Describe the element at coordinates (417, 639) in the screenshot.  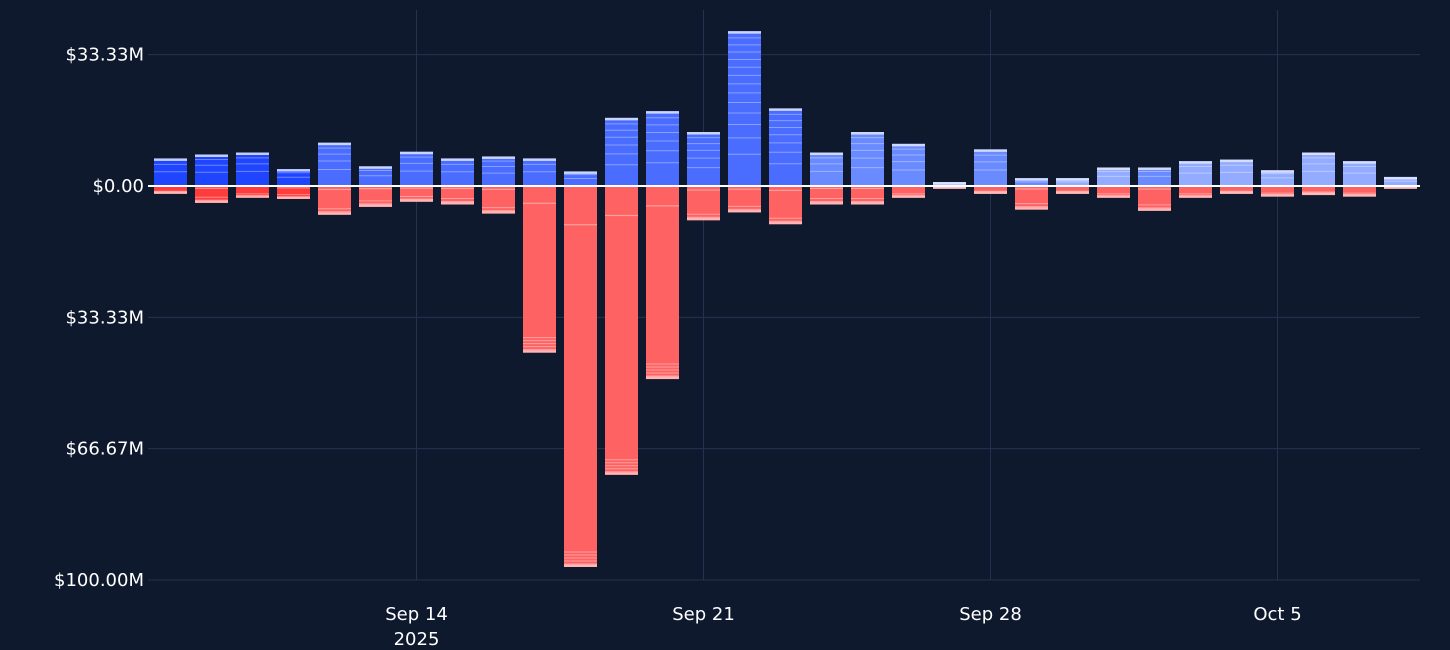
I see `x-tick-sublabel: 2025` at that location.